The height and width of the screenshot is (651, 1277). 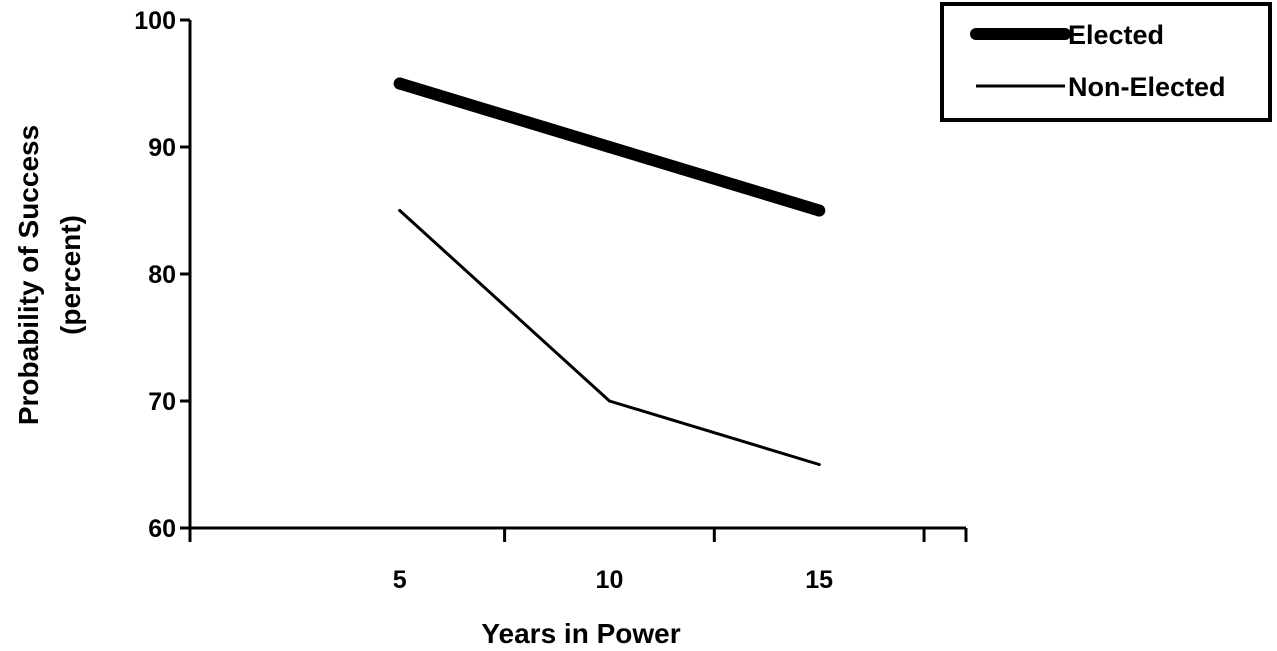 I want to click on y-axis-title-line-1: Probability of Success, so click(x=28, y=275).